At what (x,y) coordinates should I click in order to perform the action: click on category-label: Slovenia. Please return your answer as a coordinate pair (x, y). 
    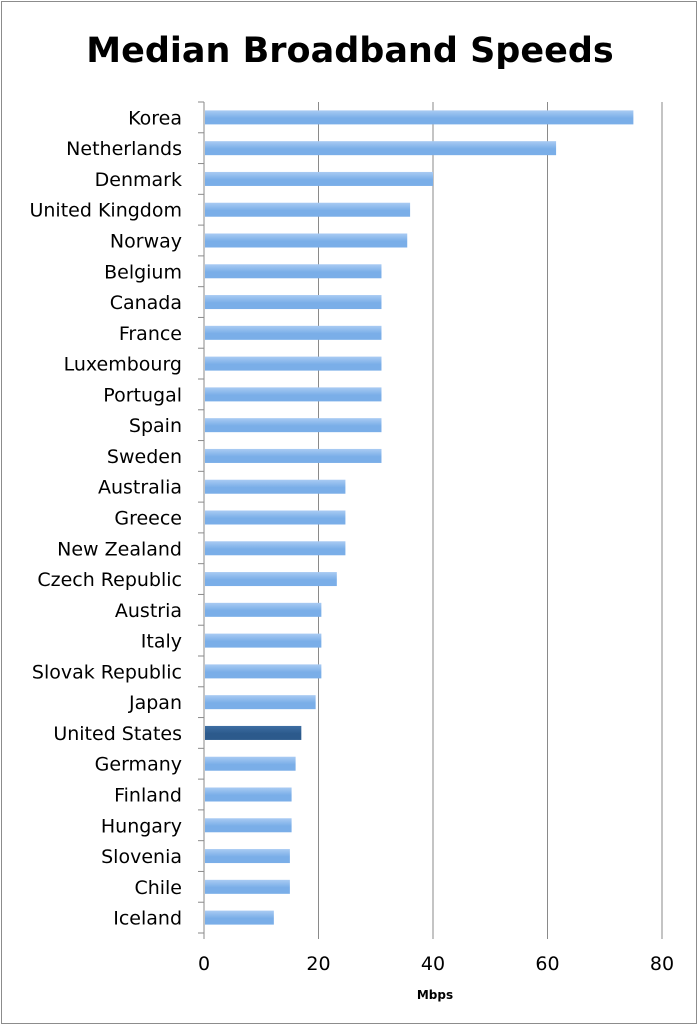
    Looking at the image, I should click on (141, 857).